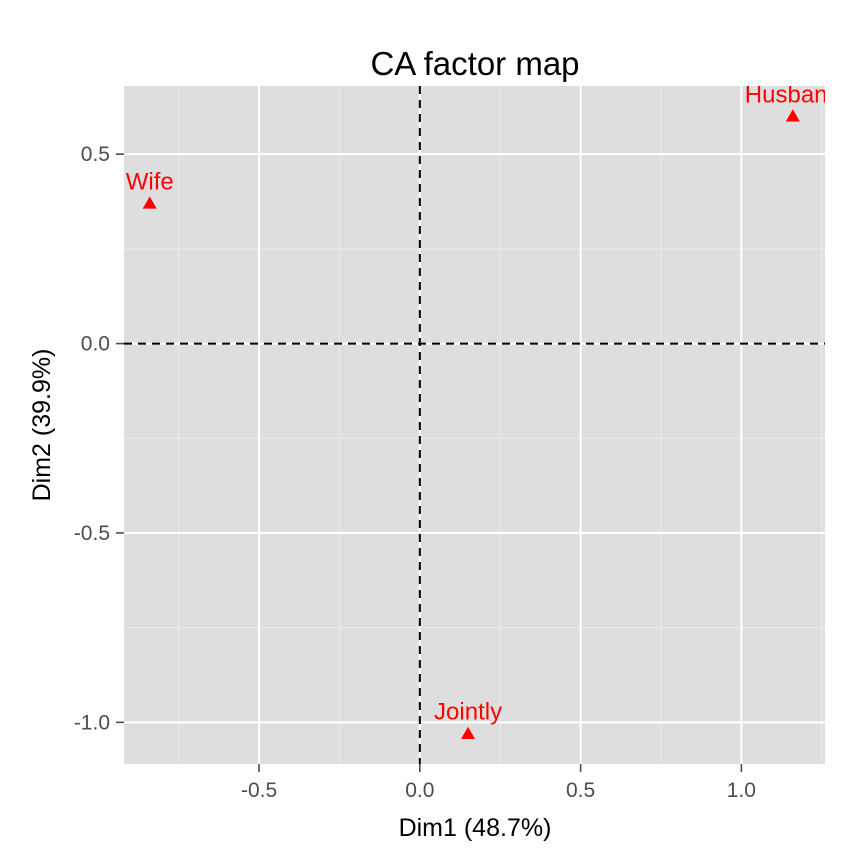 This screenshot has height=864, width=864. What do you see at coordinates (150, 181) in the screenshot?
I see `point-label-wife: Wife` at bounding box center [150, 181].